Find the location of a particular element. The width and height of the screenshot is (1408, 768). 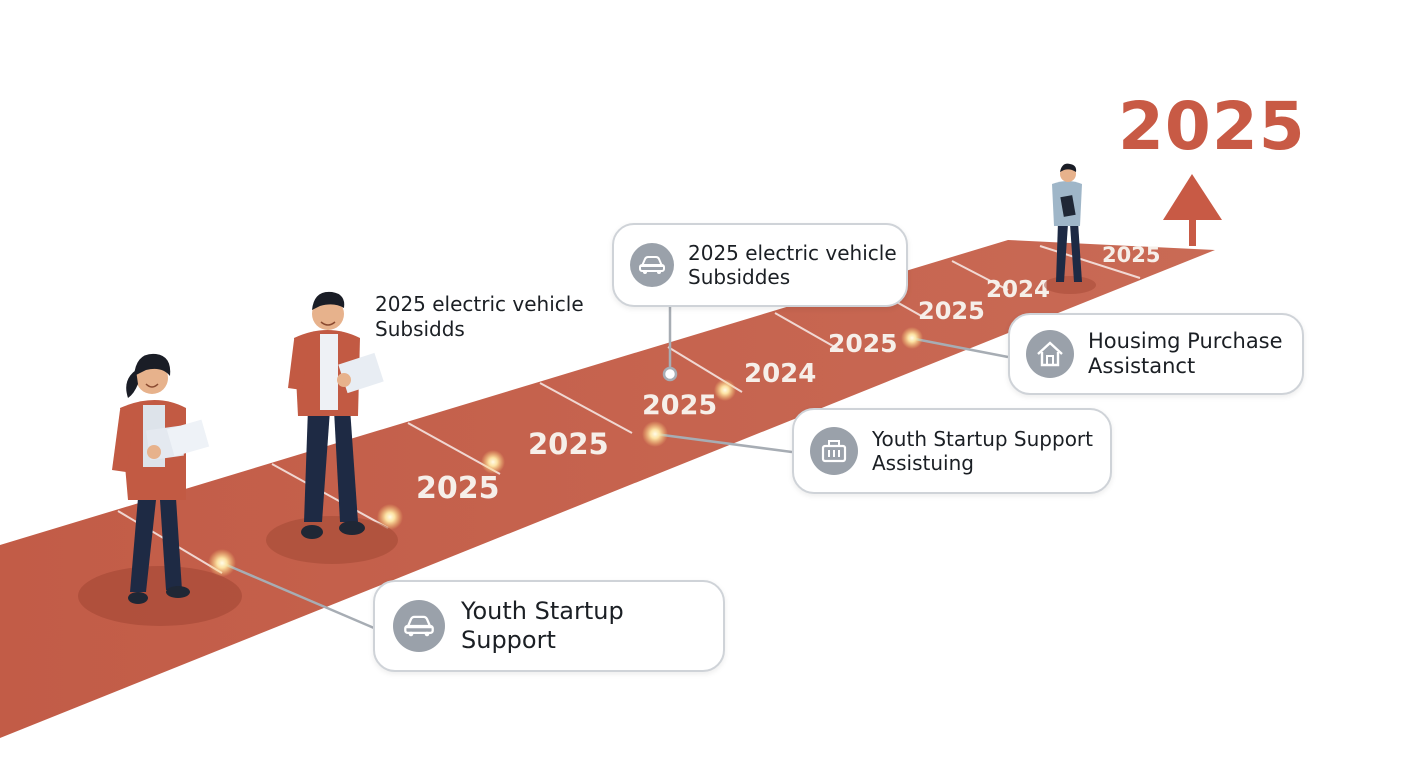

connector-node is located at coordinates (670, 374).